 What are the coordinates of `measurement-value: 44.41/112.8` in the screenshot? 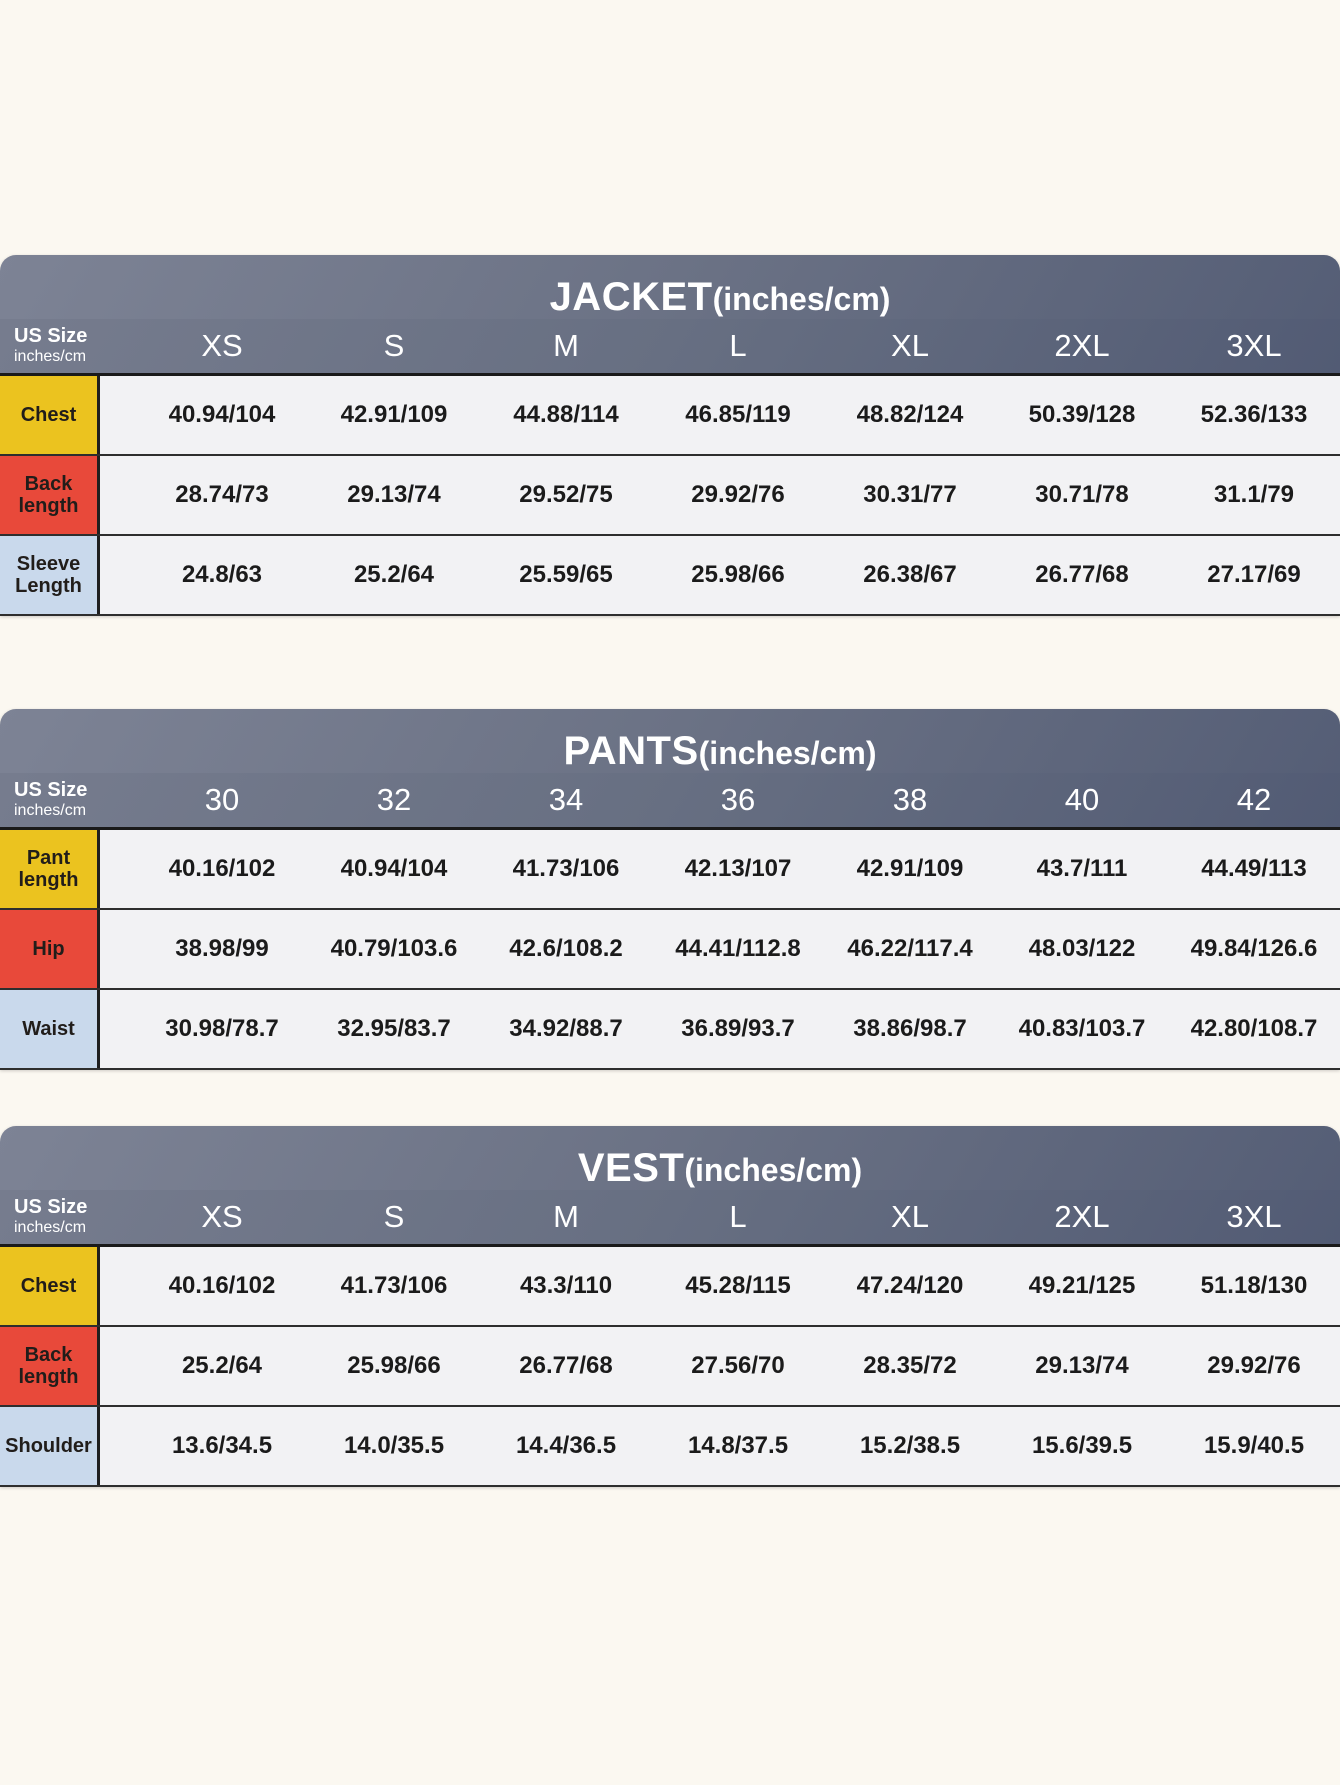 It's located at (738, 948).